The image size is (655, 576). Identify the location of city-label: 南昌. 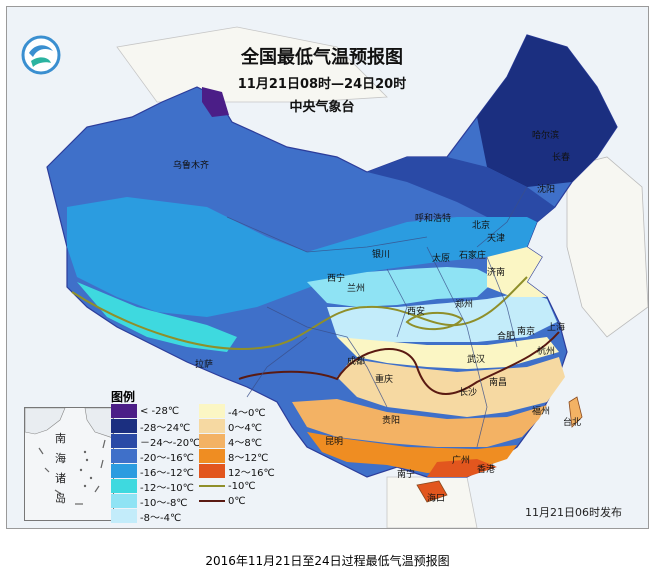
(498, 383).